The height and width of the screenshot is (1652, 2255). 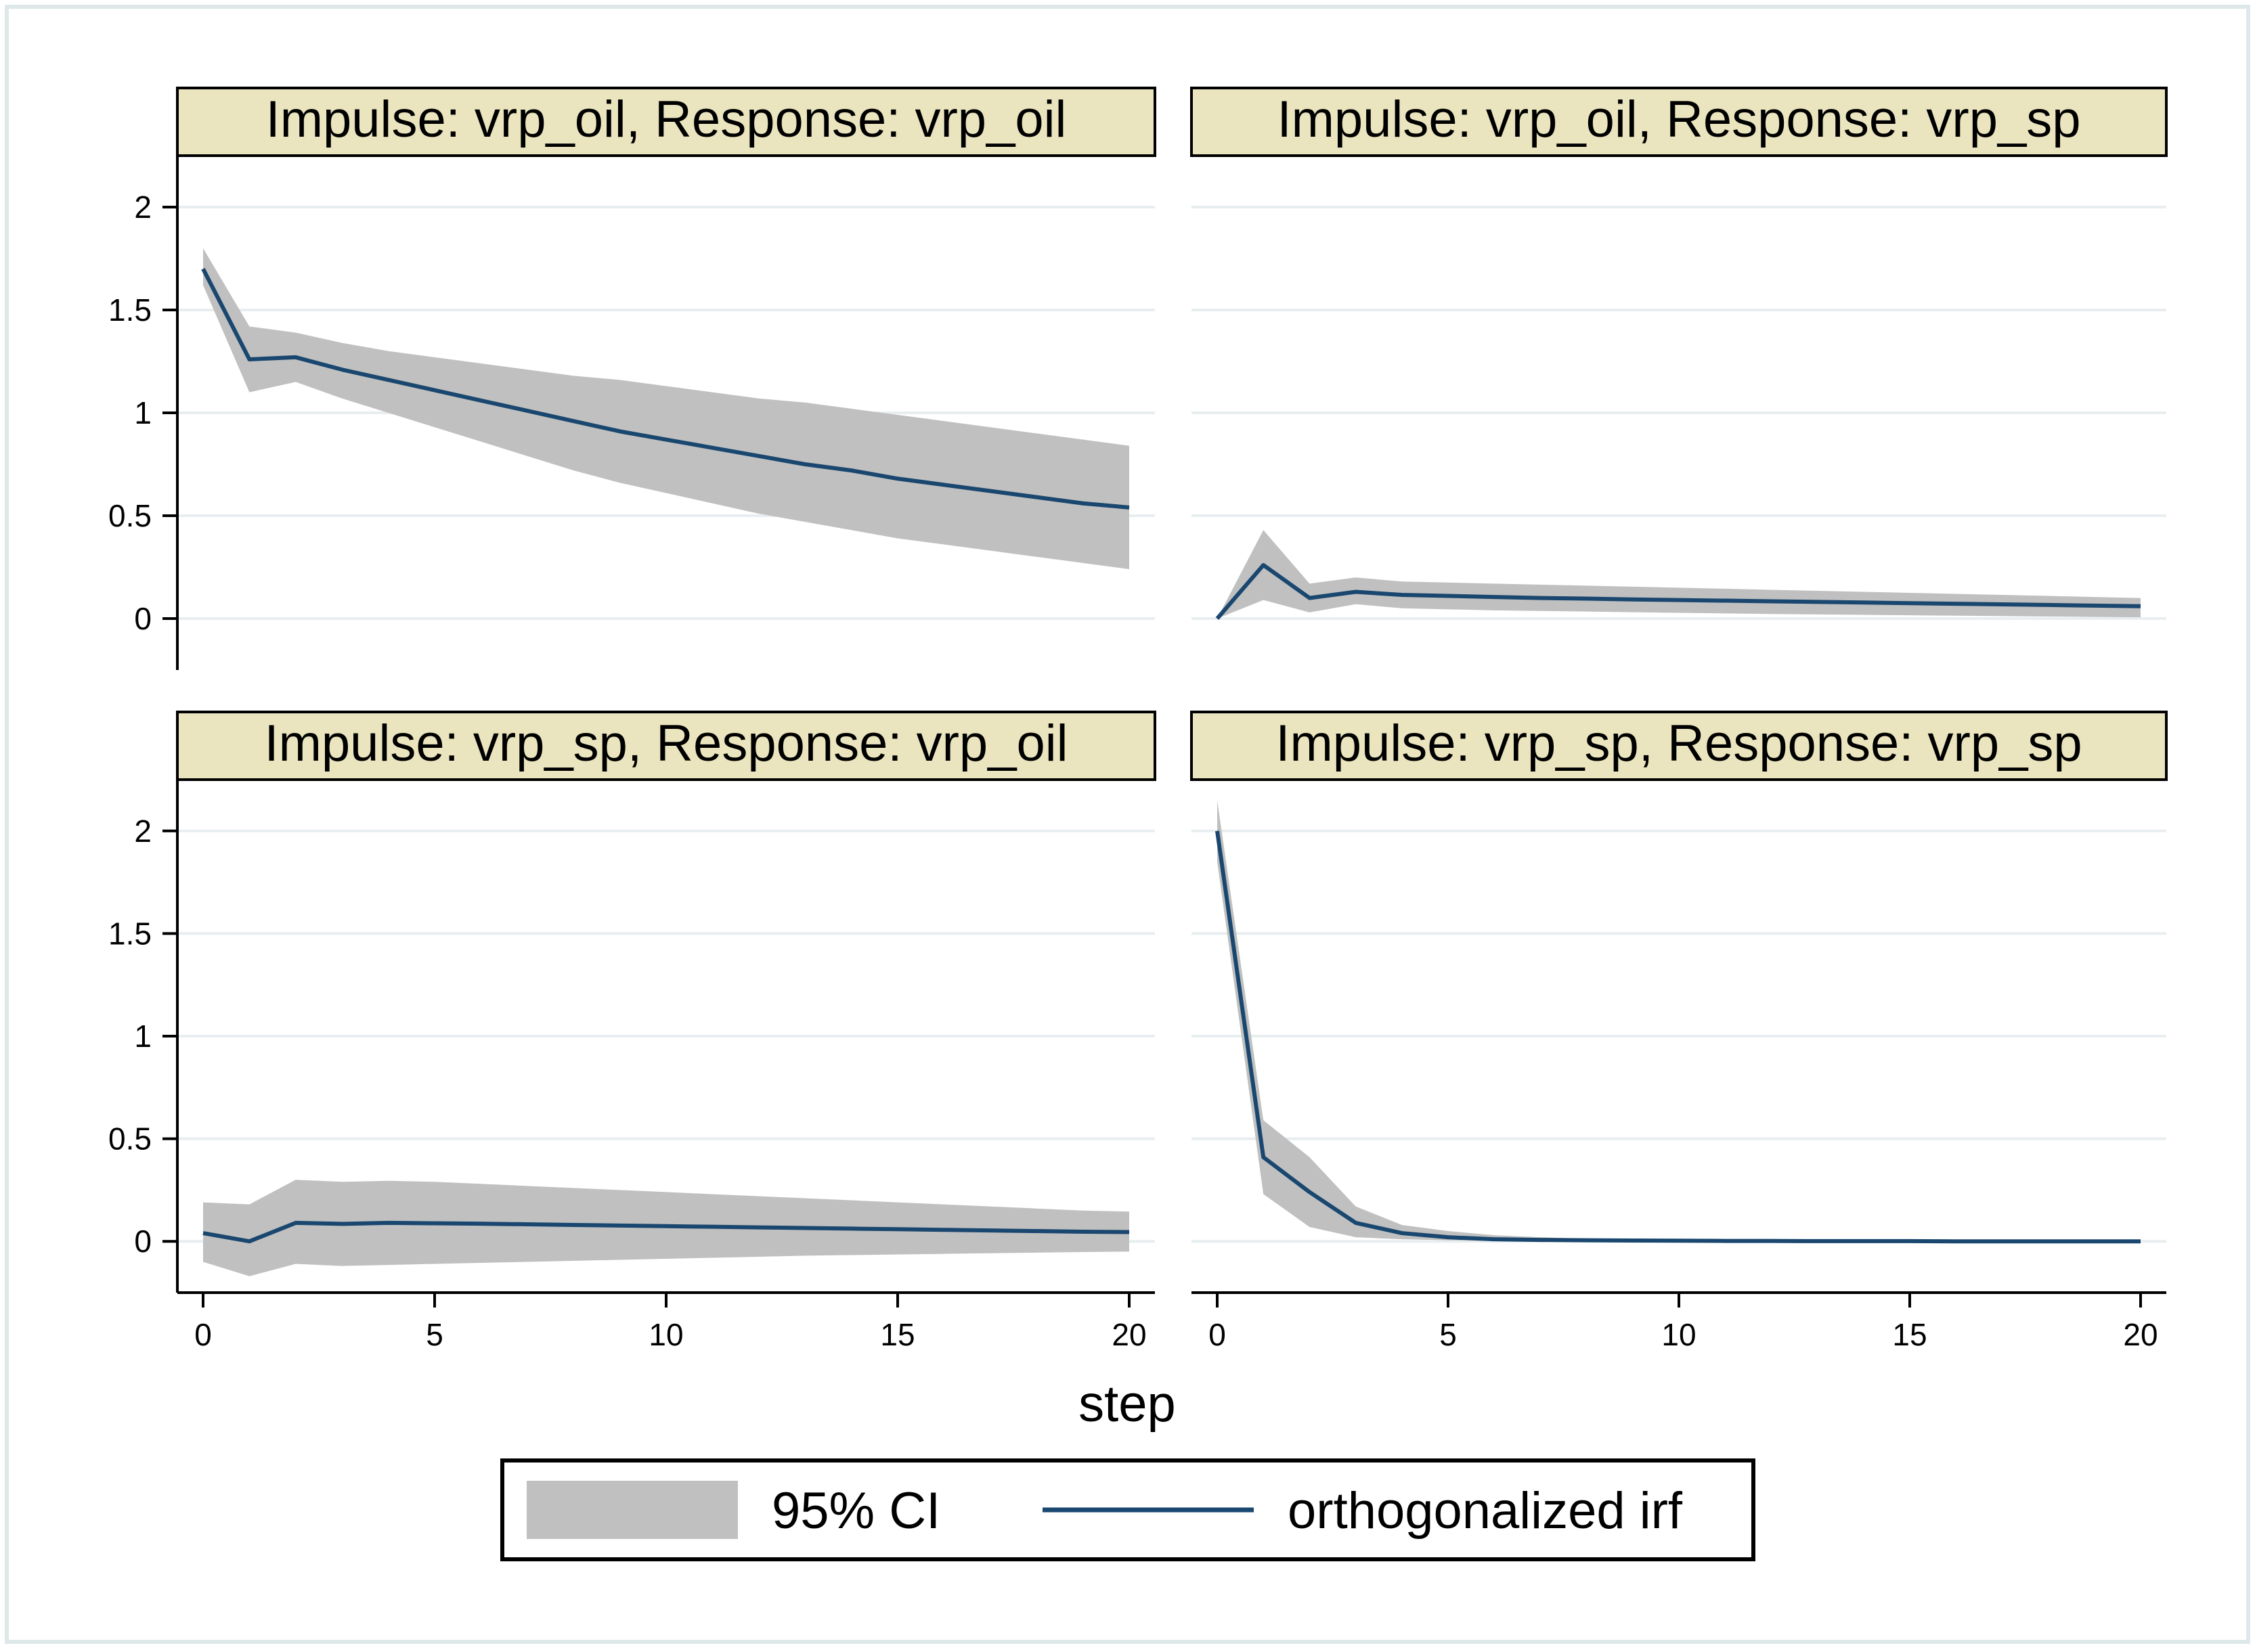 I want to click on legend-irf-label: orthogonalized irf, so click(x=1485, y=1511).